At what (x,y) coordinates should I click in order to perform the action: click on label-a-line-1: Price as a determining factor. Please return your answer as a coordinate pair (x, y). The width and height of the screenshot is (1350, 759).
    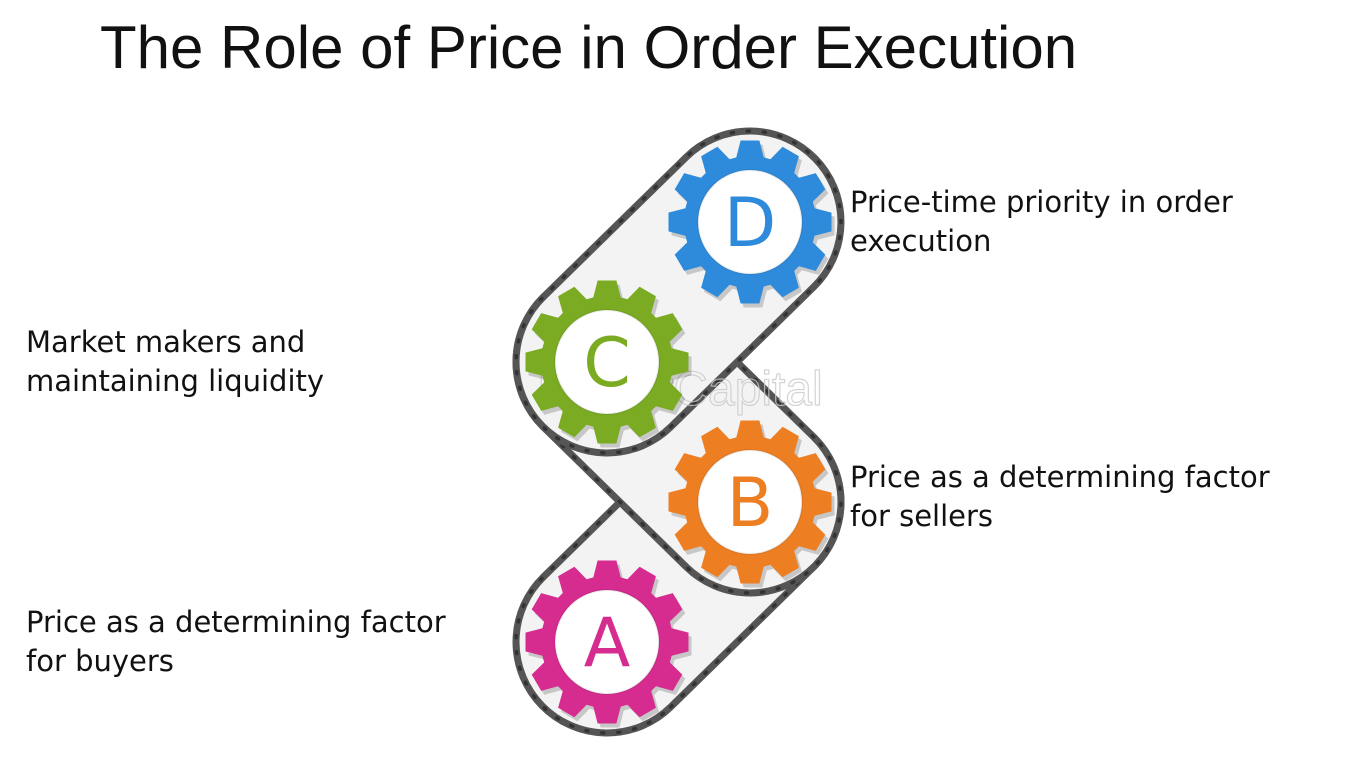
    Looking at the image, I should click on (236, 622).